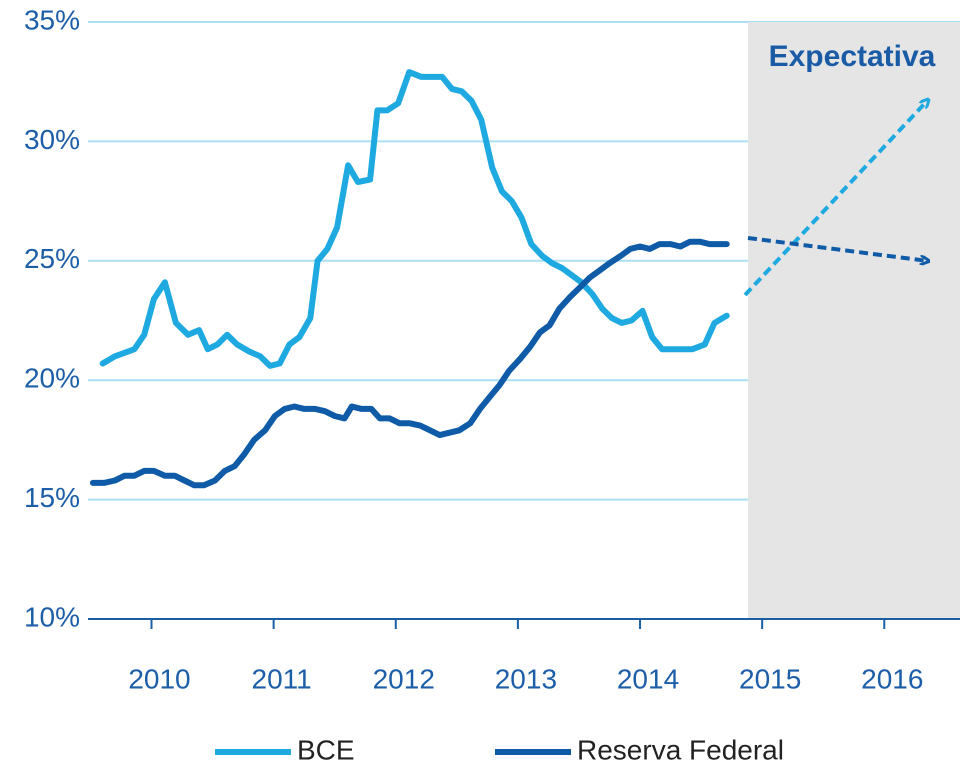 Image resolution: width=962 pixels, height=769 pixels. I want to click on y-tick-label: 25%, so click(52, 258).